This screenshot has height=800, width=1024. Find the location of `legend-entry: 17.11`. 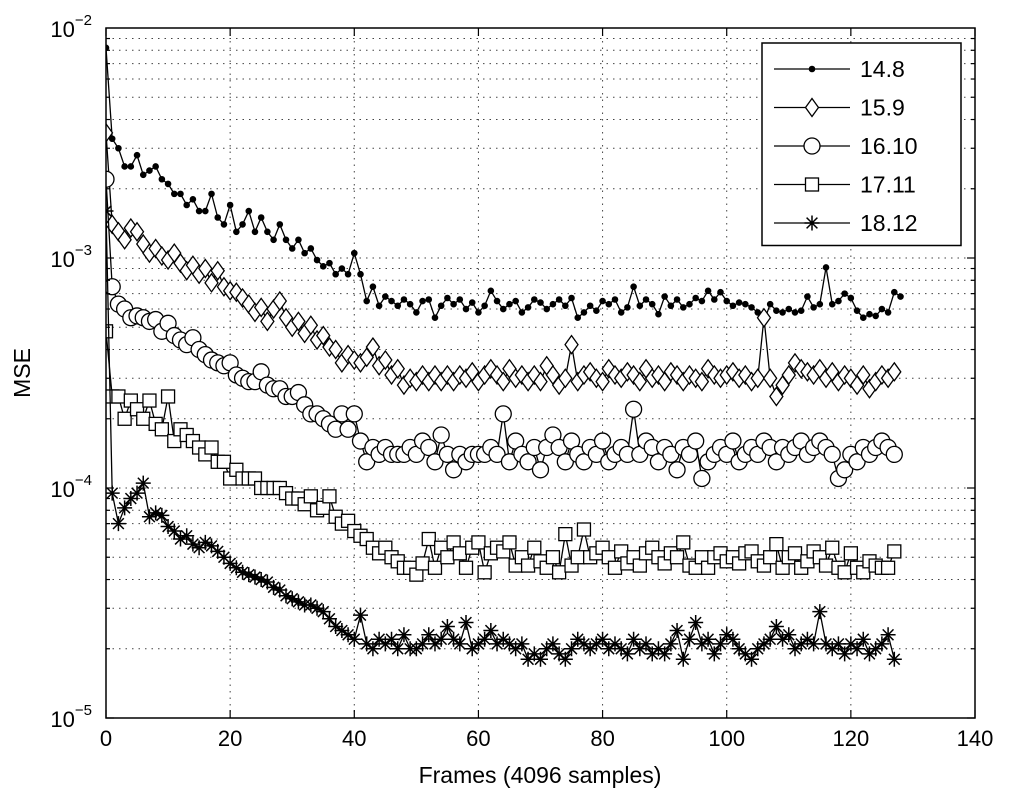

legend-entry: 17.11 is located at coordinates (845, 185).